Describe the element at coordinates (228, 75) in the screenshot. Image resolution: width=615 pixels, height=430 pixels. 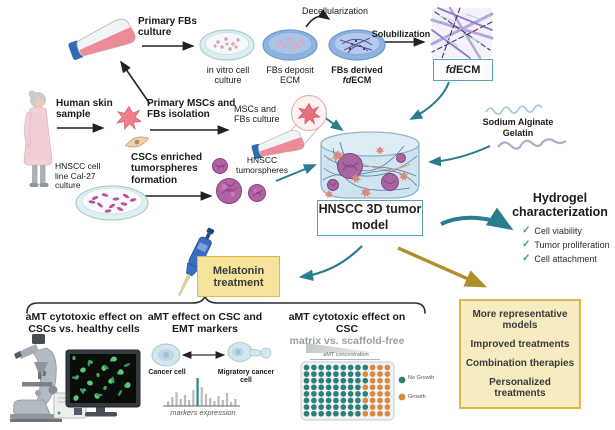
I see `dish1-label: in vitro cell culture` at that location.